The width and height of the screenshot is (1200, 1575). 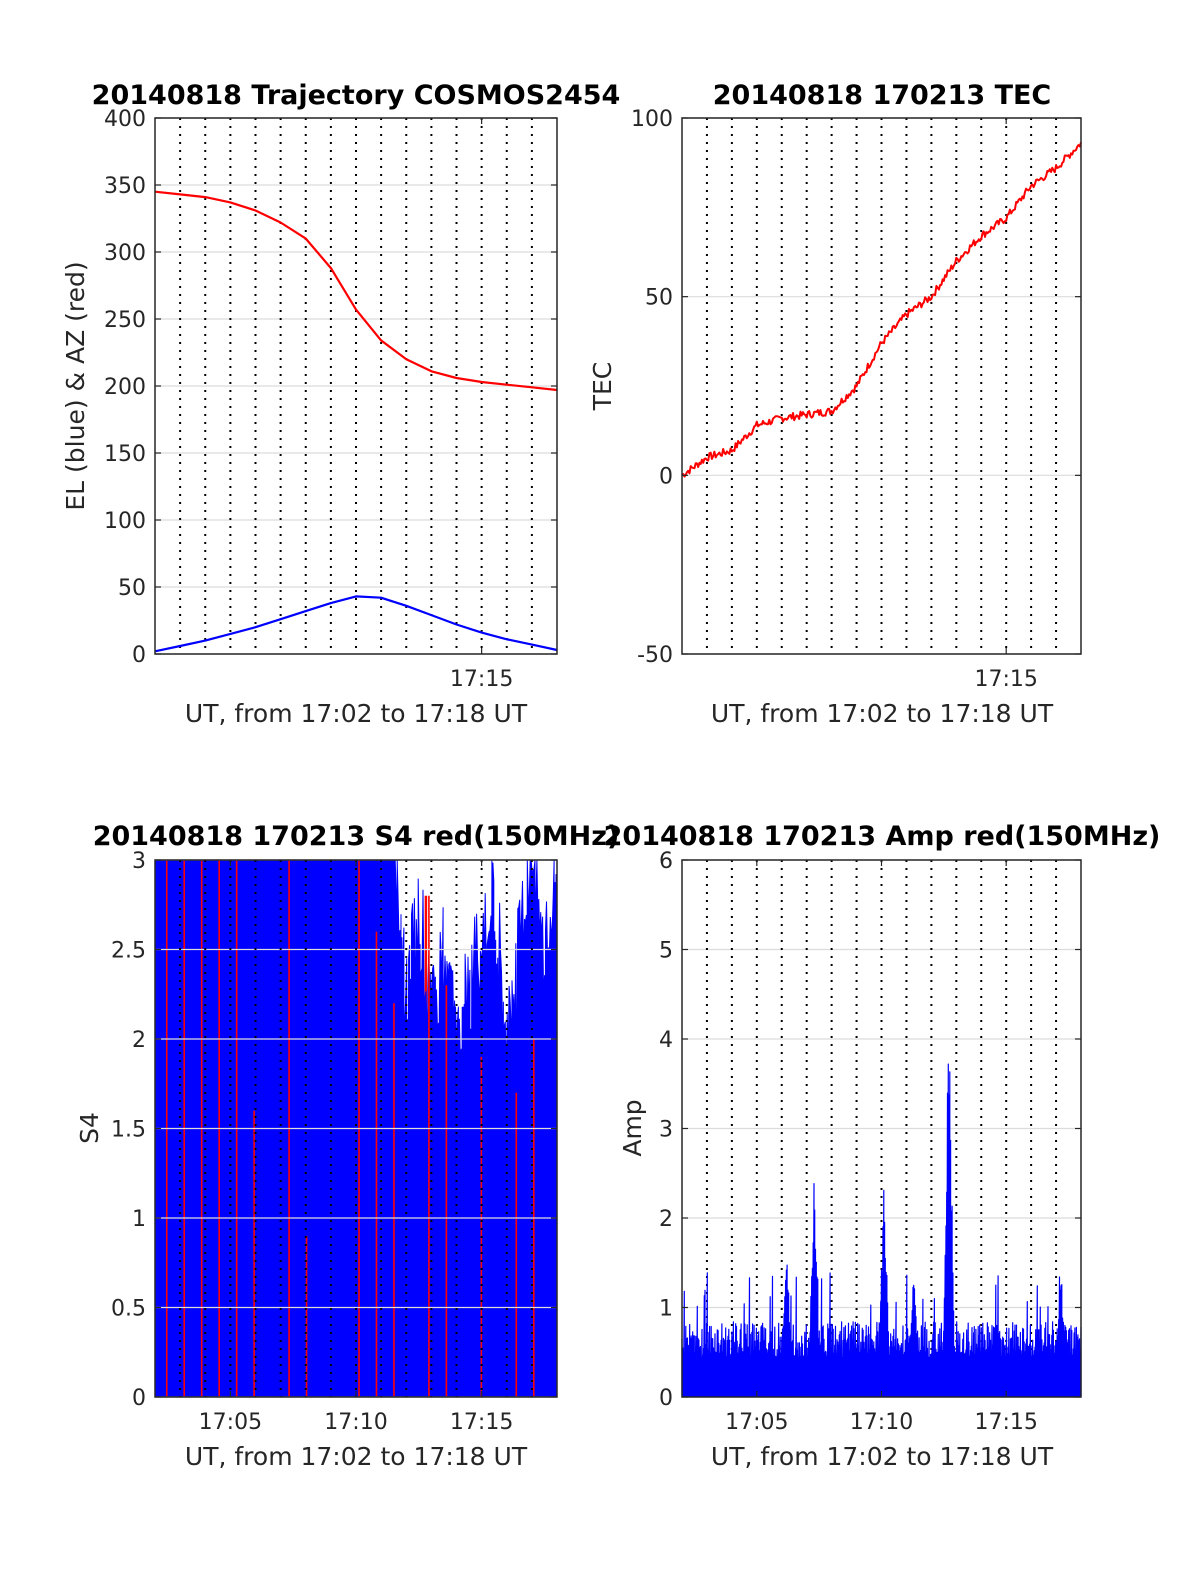 I want to click on s4-title: 20140818 170213 S4 red(150MHz), so click(x=356, y=836).